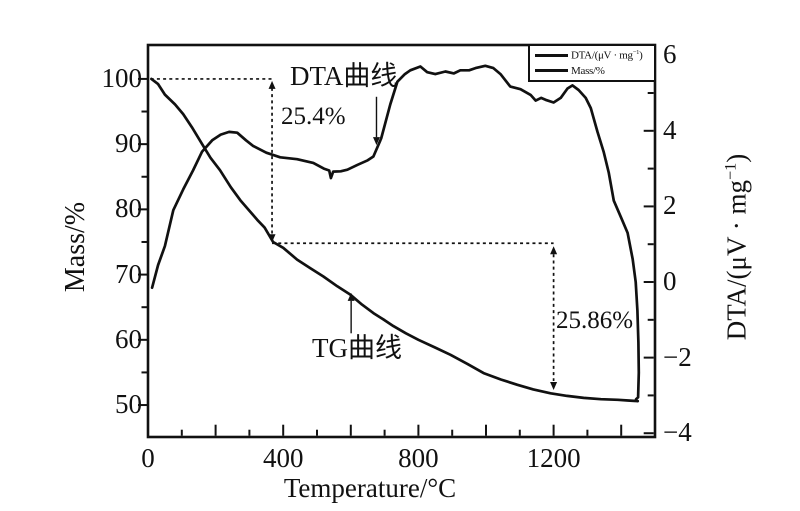  What do you see at coordinates (376, 141) in the screenshot?
I see `dta-pointer-head` at bounding box center [376, 141].